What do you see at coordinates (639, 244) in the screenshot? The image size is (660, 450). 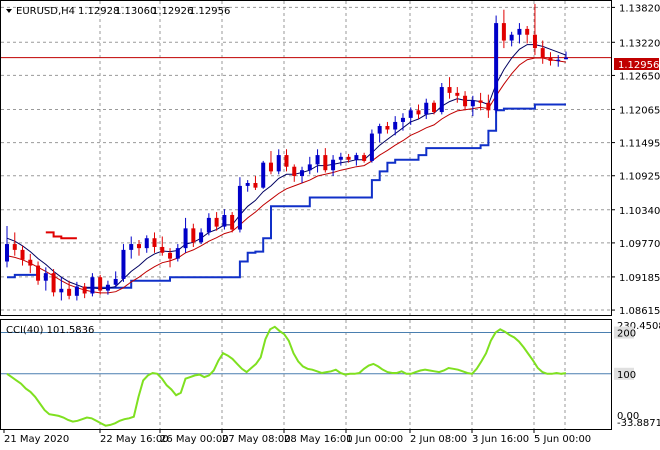 I see `price-tick-label: 1.09770` at bounding box center [639, 244].